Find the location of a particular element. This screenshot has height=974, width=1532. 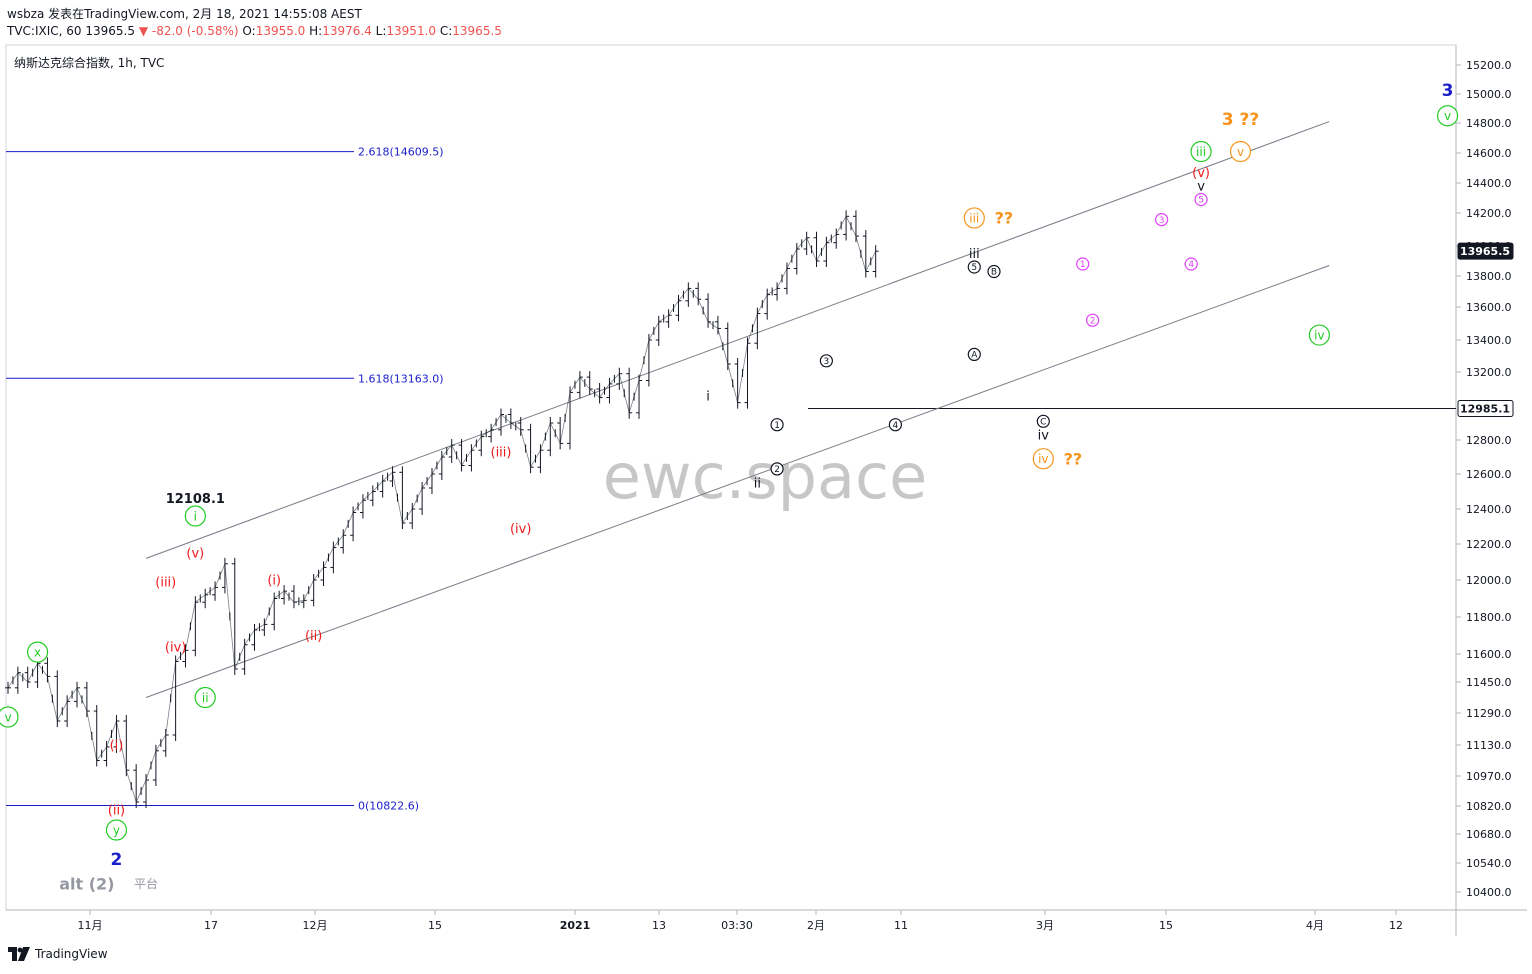

fib-level-label: 0(10822.6) is located at coordinates (388, 805).